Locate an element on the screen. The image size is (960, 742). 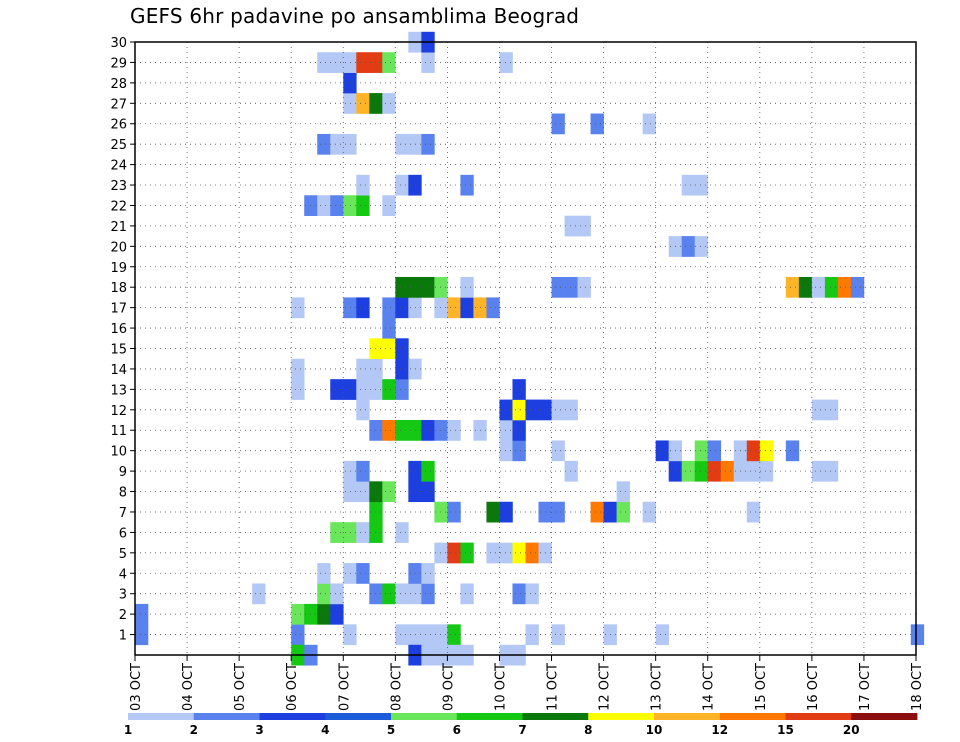
y-tick-label: 12 is located at coordinates (118, 411).